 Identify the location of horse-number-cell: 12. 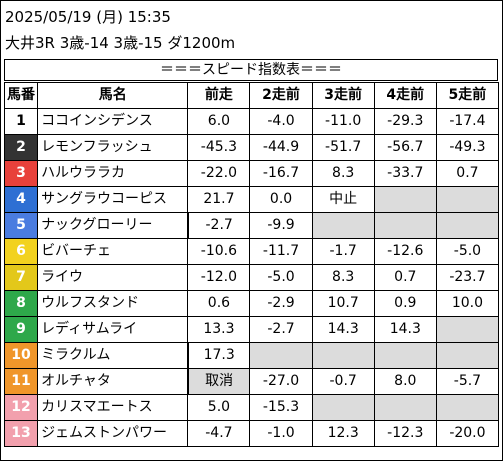
(21, 407).